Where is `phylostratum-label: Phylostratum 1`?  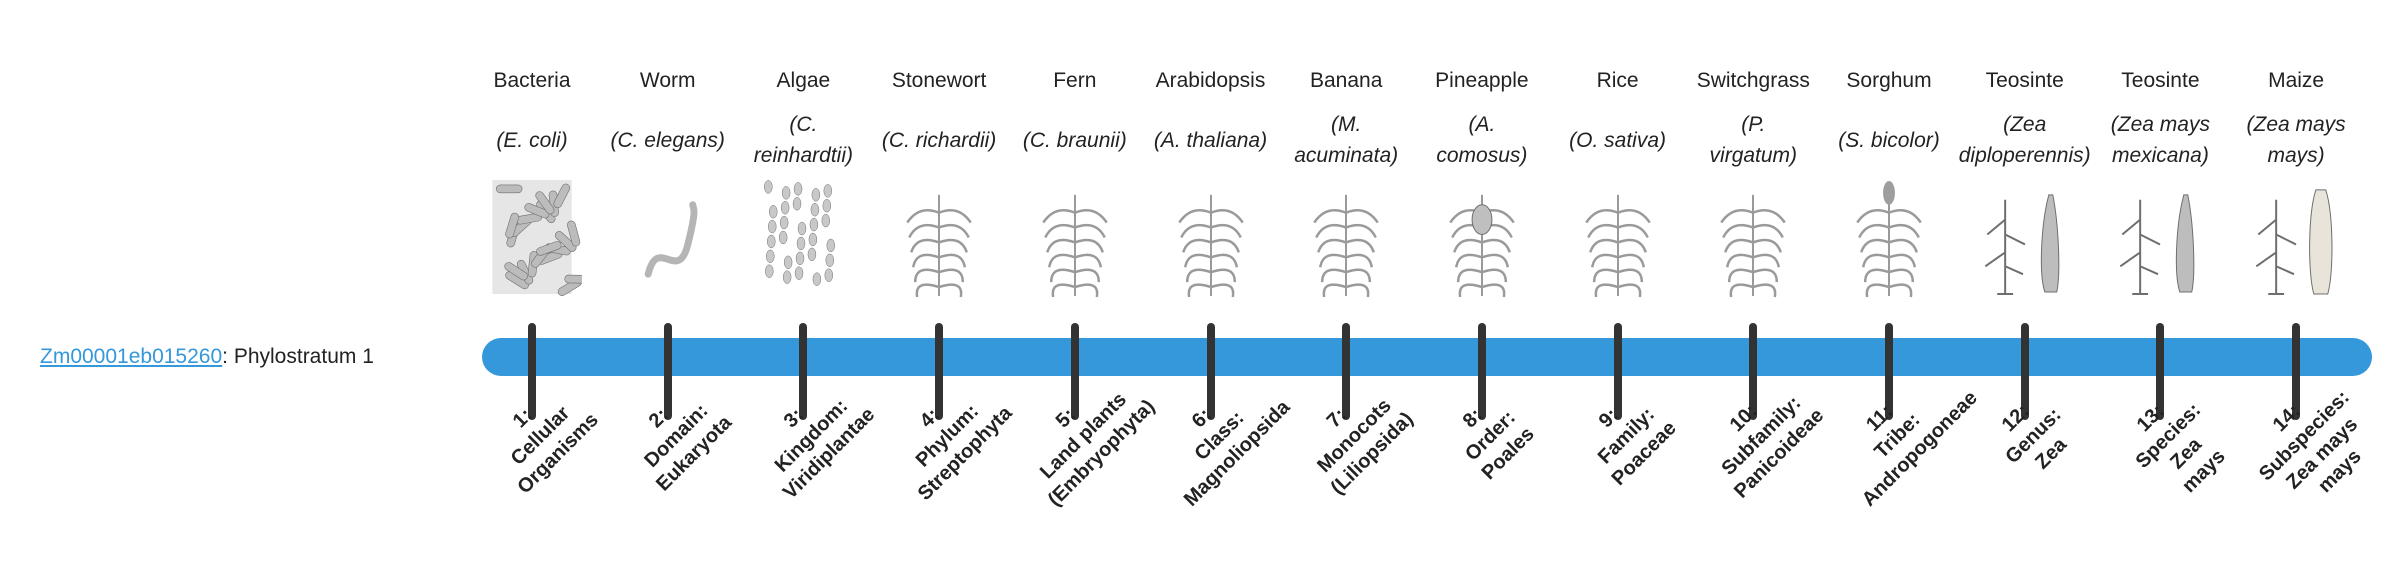
phylostratum-label: Phylostratum 1 is located at coordinates (303, 356).